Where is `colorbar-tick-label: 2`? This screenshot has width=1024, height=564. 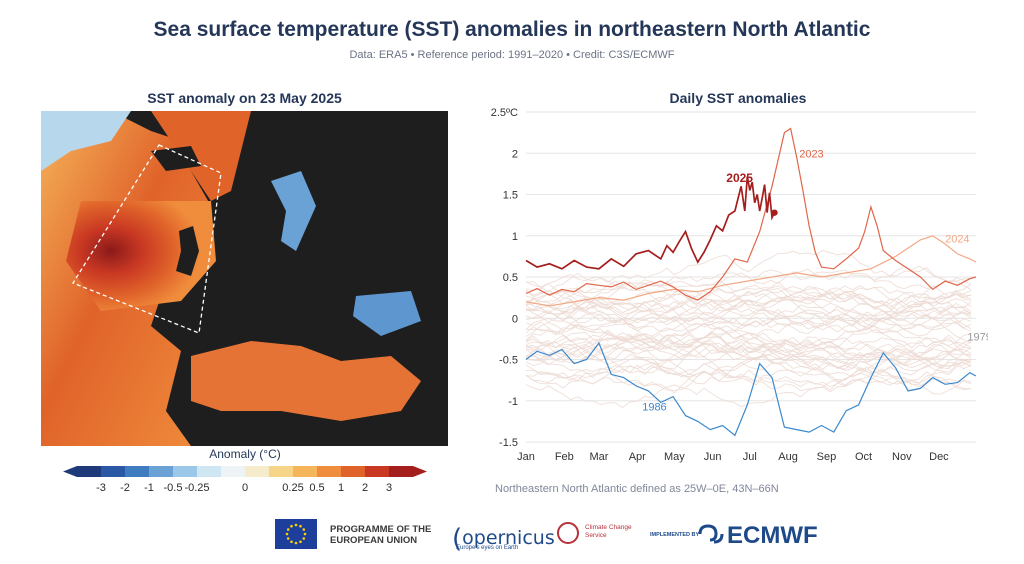 colorbar-tick-label: 2 is located at coordinates (365, 488).